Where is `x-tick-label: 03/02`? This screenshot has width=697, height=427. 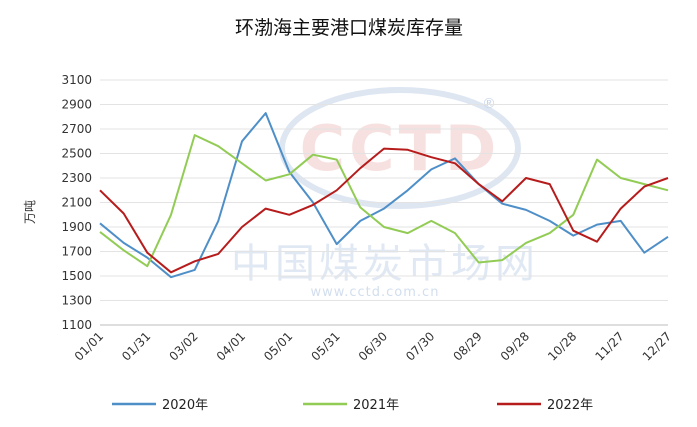 x-tick-label: 03/02 is located at coordinates (183, 346).